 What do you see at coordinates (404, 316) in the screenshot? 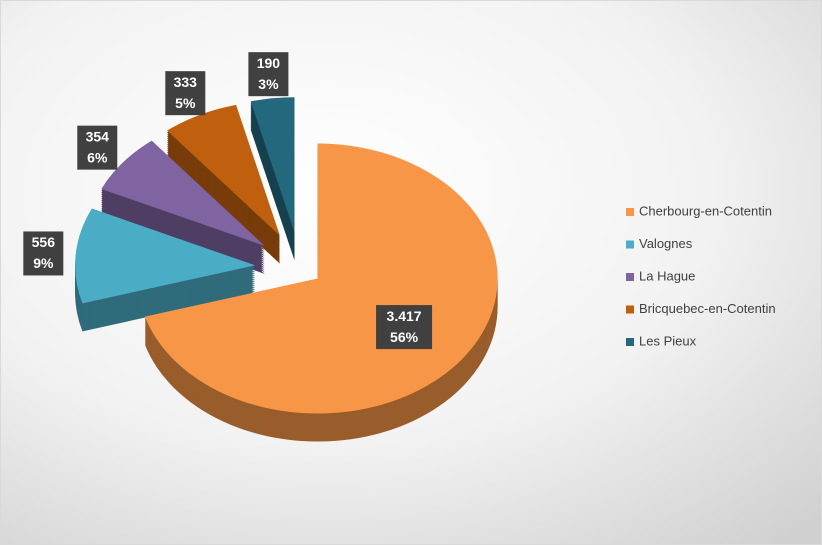
I see `data-label-value: 3.417` at bounding box center [404, 316].